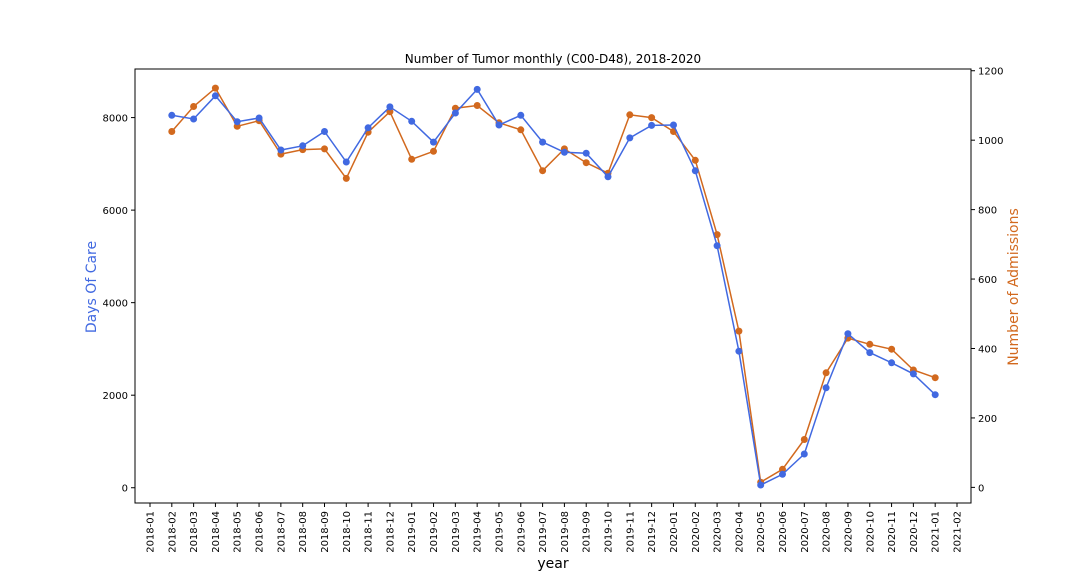  What do you see at coordinates (151, 532) in the screenshot?
I see `x-tick-label: 2018-01` at bounding box center [151, 532].